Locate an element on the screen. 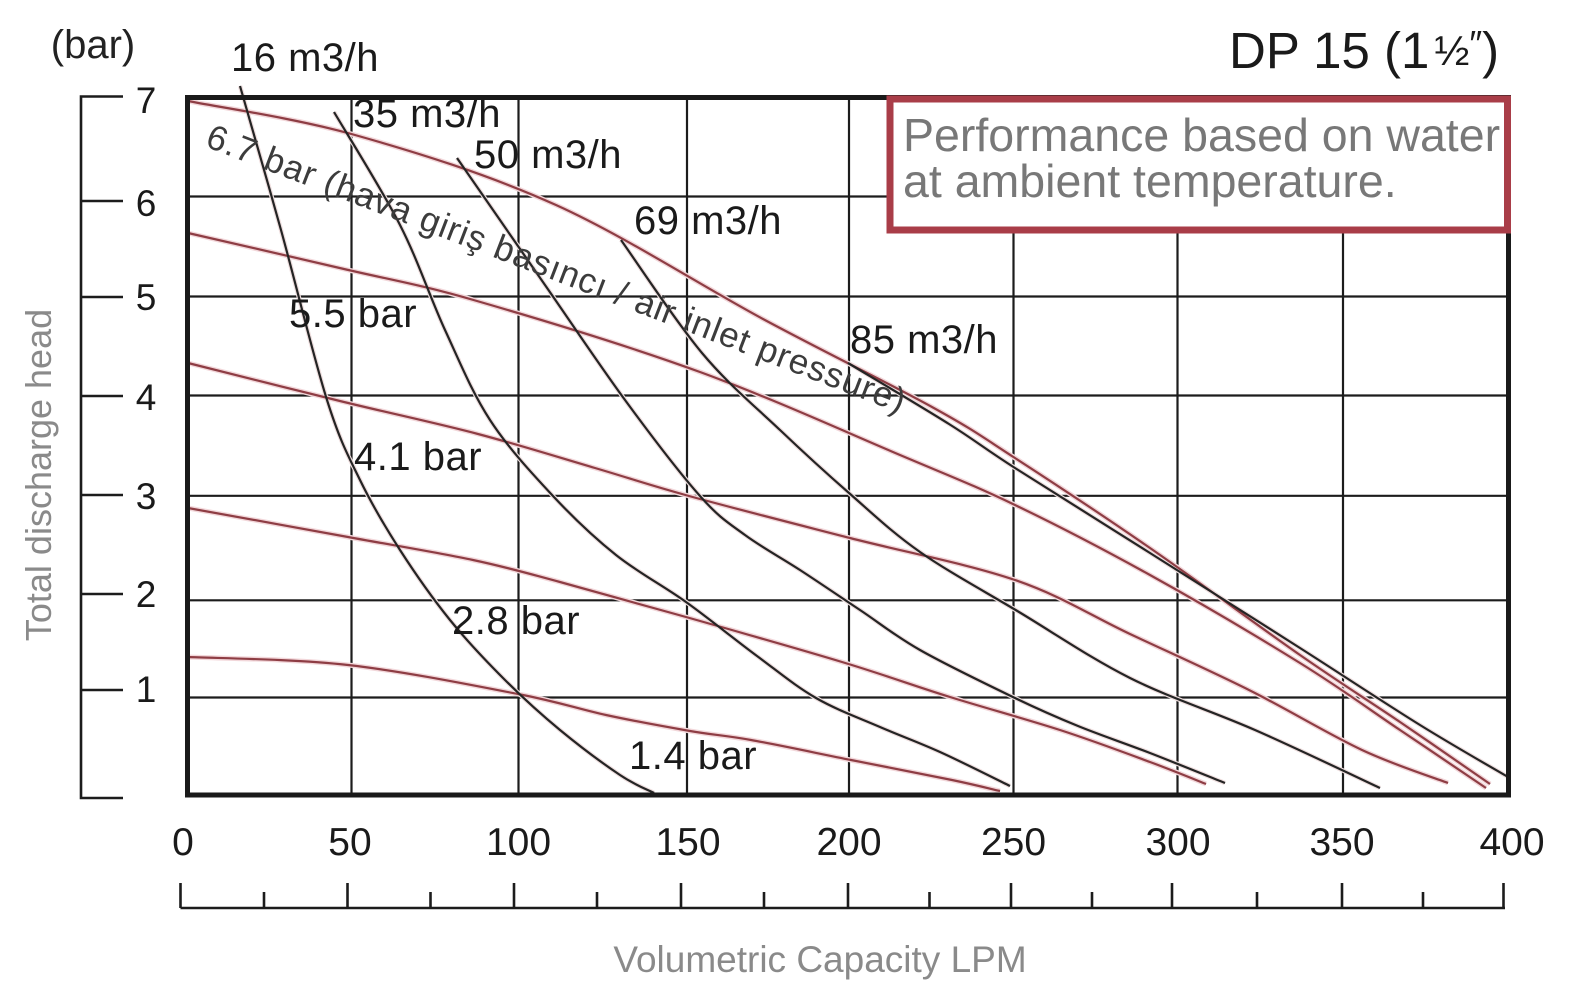 The image size is (1595, 1000). svg-text: Total discharge head is located at coordinates (38, 475).